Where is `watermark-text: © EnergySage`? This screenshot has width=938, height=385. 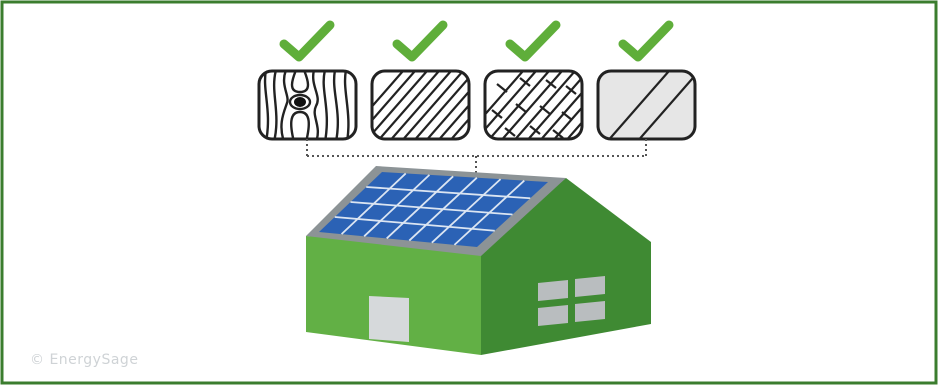
watermark-text: © EnergySage is located at coordinates (84, 360).